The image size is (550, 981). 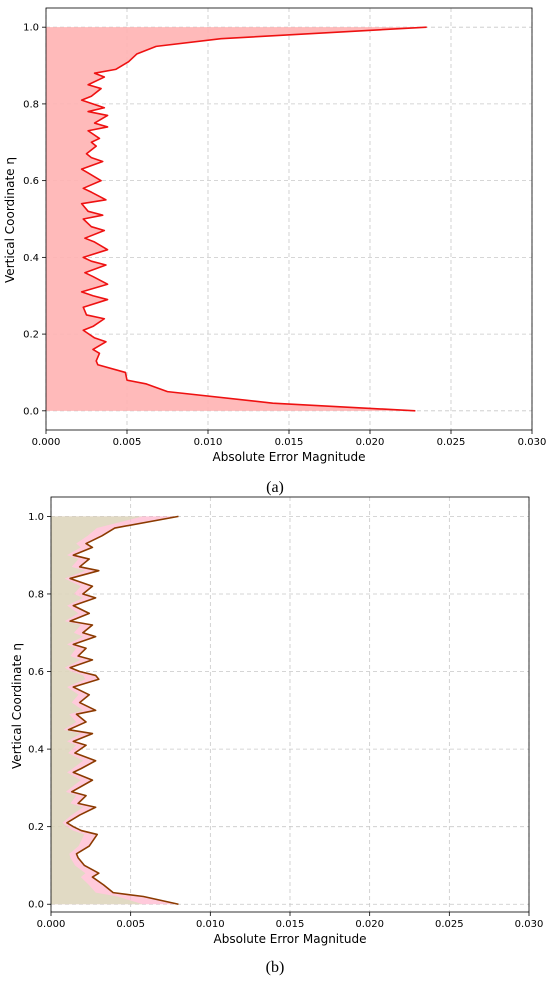 I want to click on x-tick-label-b-4: 0.020, so click(x=369, y=924).